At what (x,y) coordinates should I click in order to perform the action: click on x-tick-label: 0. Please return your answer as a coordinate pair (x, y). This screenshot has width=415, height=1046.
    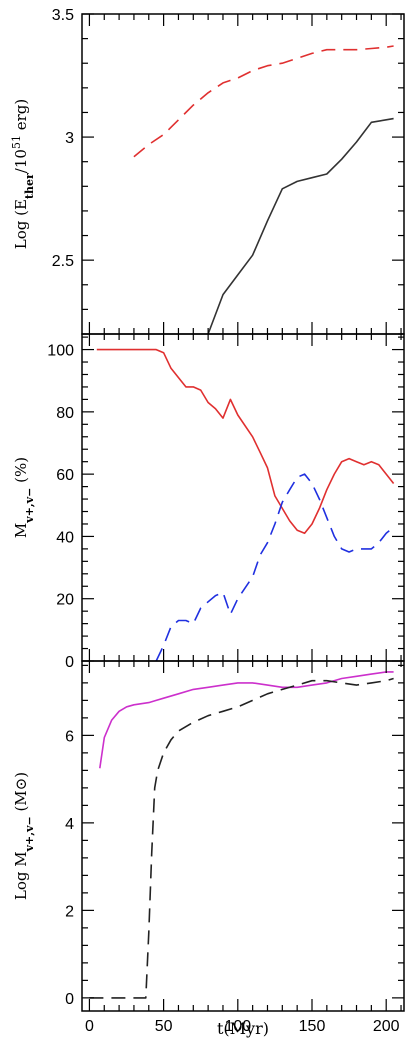
    Looking at the image, I should click on (89, 1026).